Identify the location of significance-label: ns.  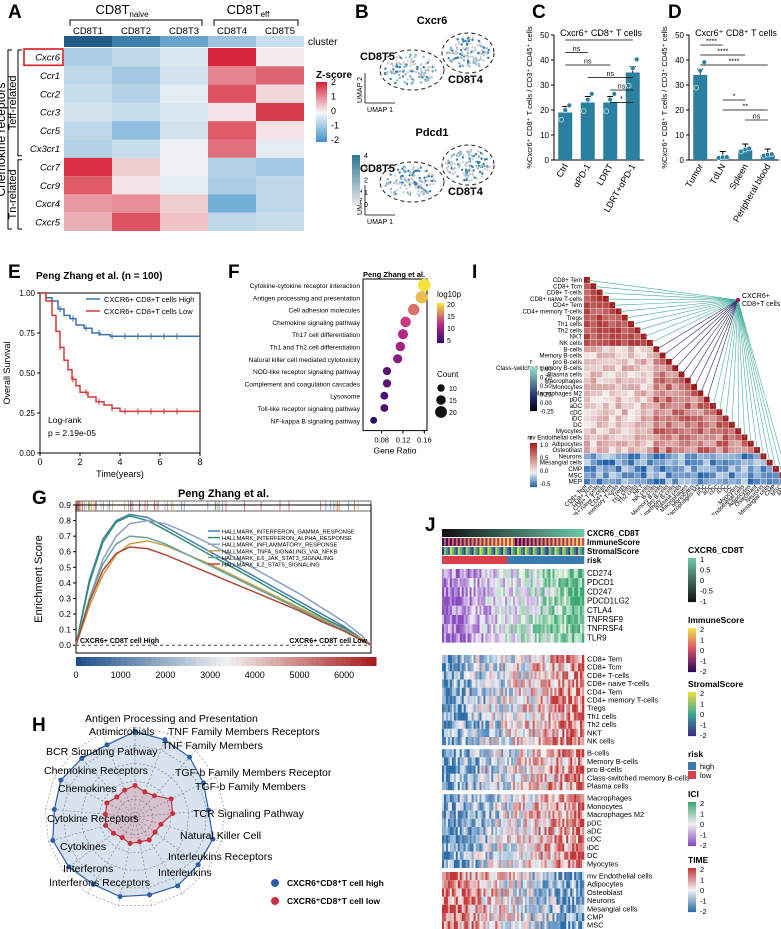
(577, 49).